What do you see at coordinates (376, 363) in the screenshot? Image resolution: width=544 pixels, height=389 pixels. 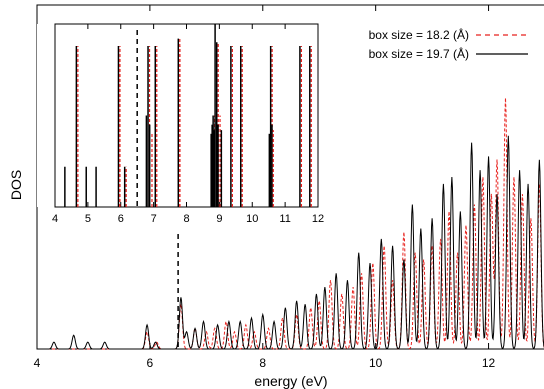 I see `main-x-tick-label: 10` at bounding box center [376, 363].